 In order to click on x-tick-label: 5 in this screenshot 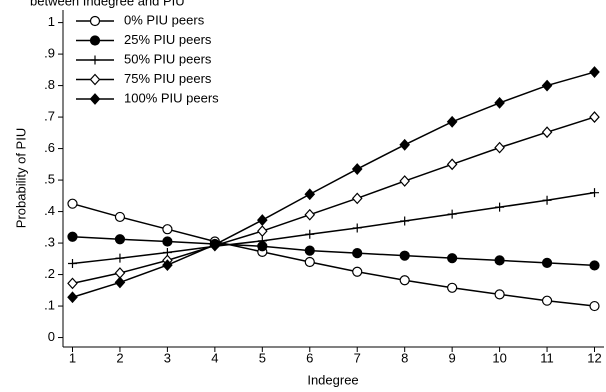, I will do `click(262, 357)`.